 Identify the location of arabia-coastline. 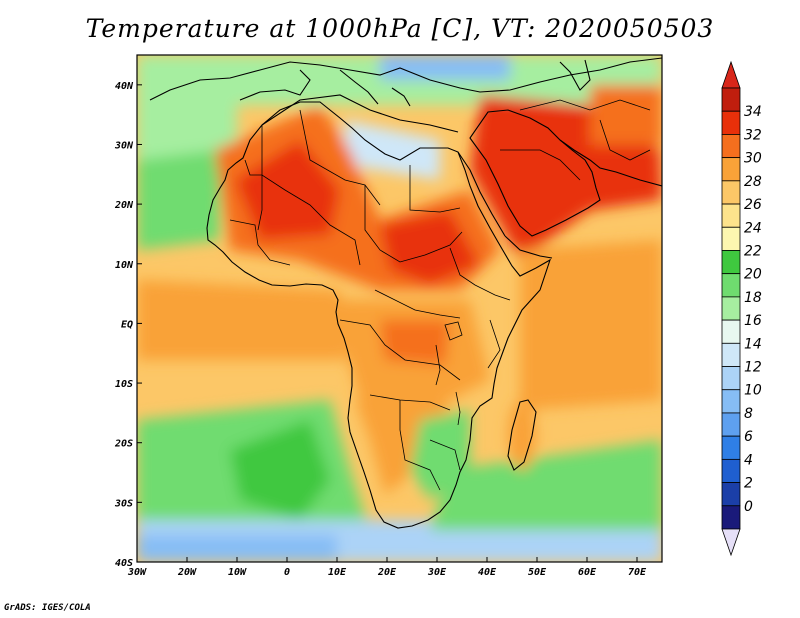
(535, 173).